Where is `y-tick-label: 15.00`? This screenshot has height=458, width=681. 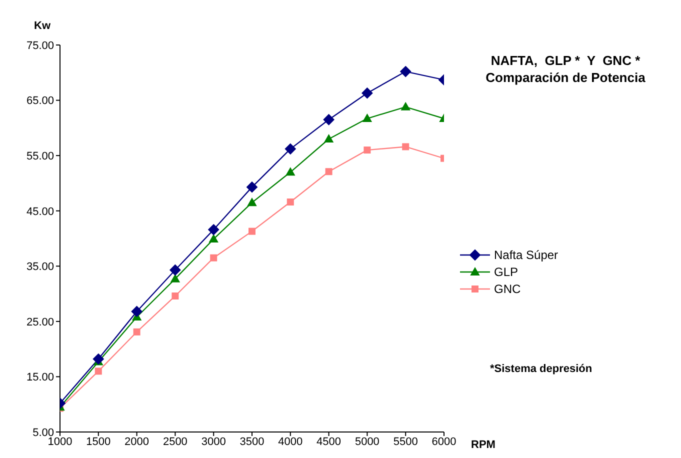
y-tick-label: 15.00 is located at coordinates (40, 378).